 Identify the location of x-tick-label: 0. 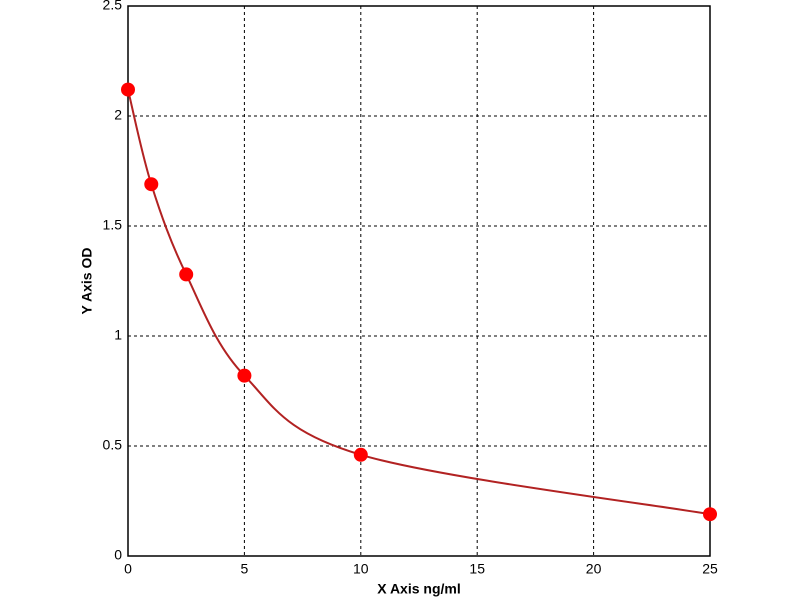
(128, 569).